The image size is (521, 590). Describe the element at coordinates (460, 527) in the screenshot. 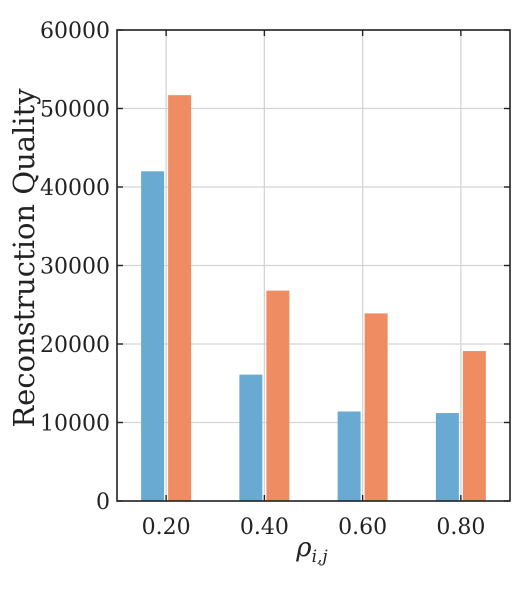

I see `x-tick-label: 0.80` at that location.